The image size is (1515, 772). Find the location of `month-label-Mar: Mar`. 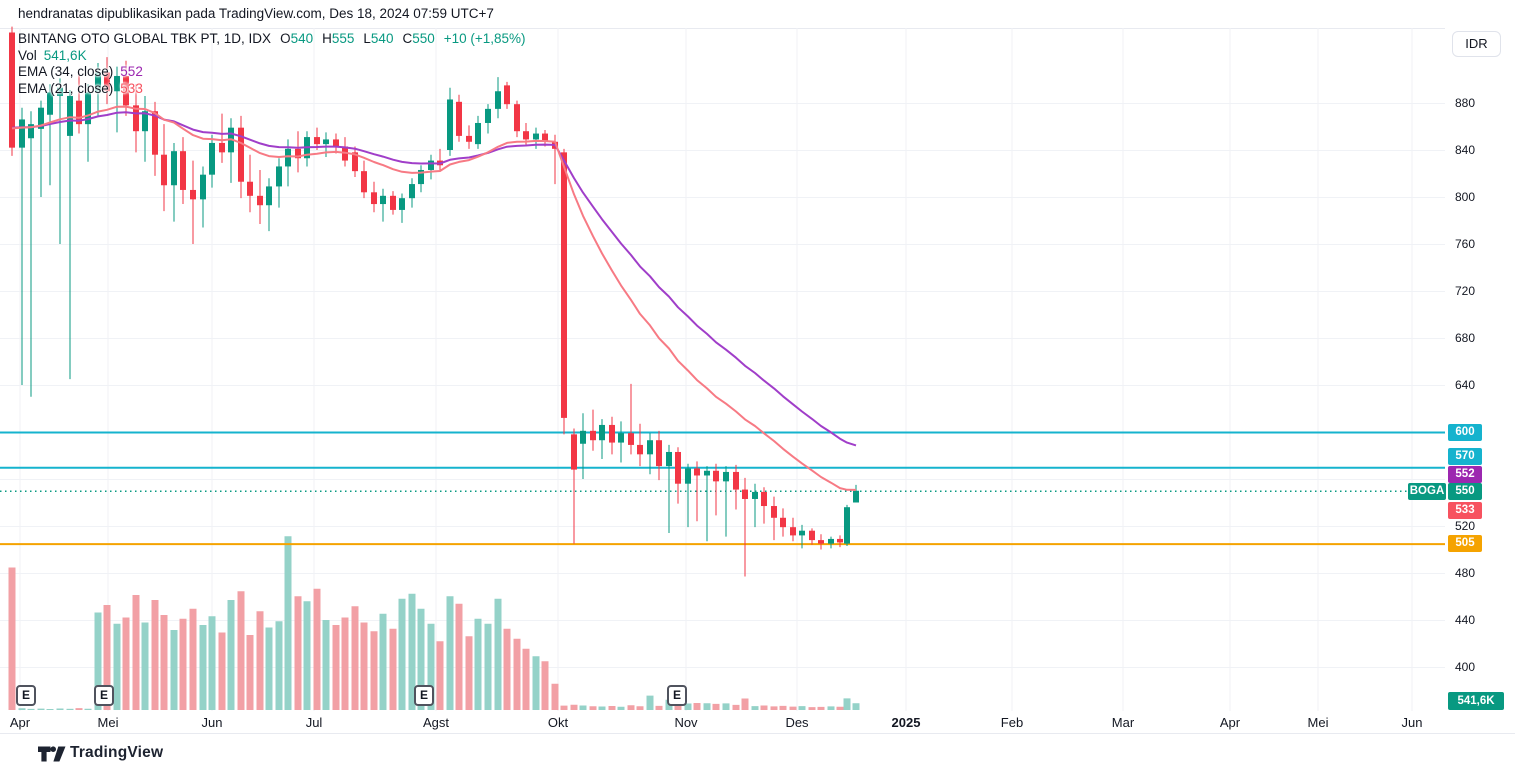

month-label-Mar: Mar is located at coordinates (1123, 722).